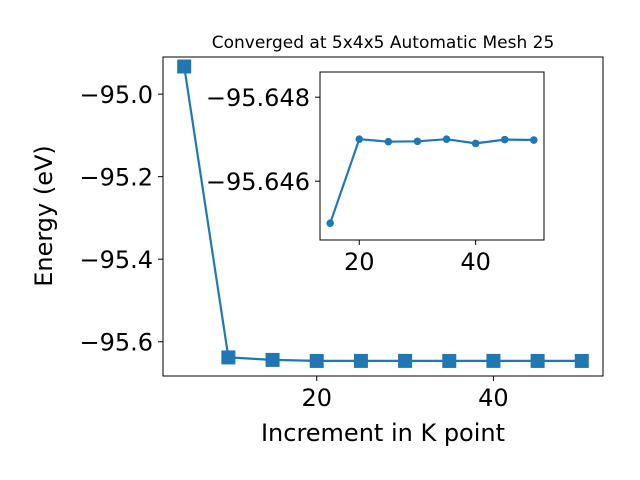 The width and height of the screenshot is (640, 480). I want to click on main-x-tick-label: 40, so click(493, 398).